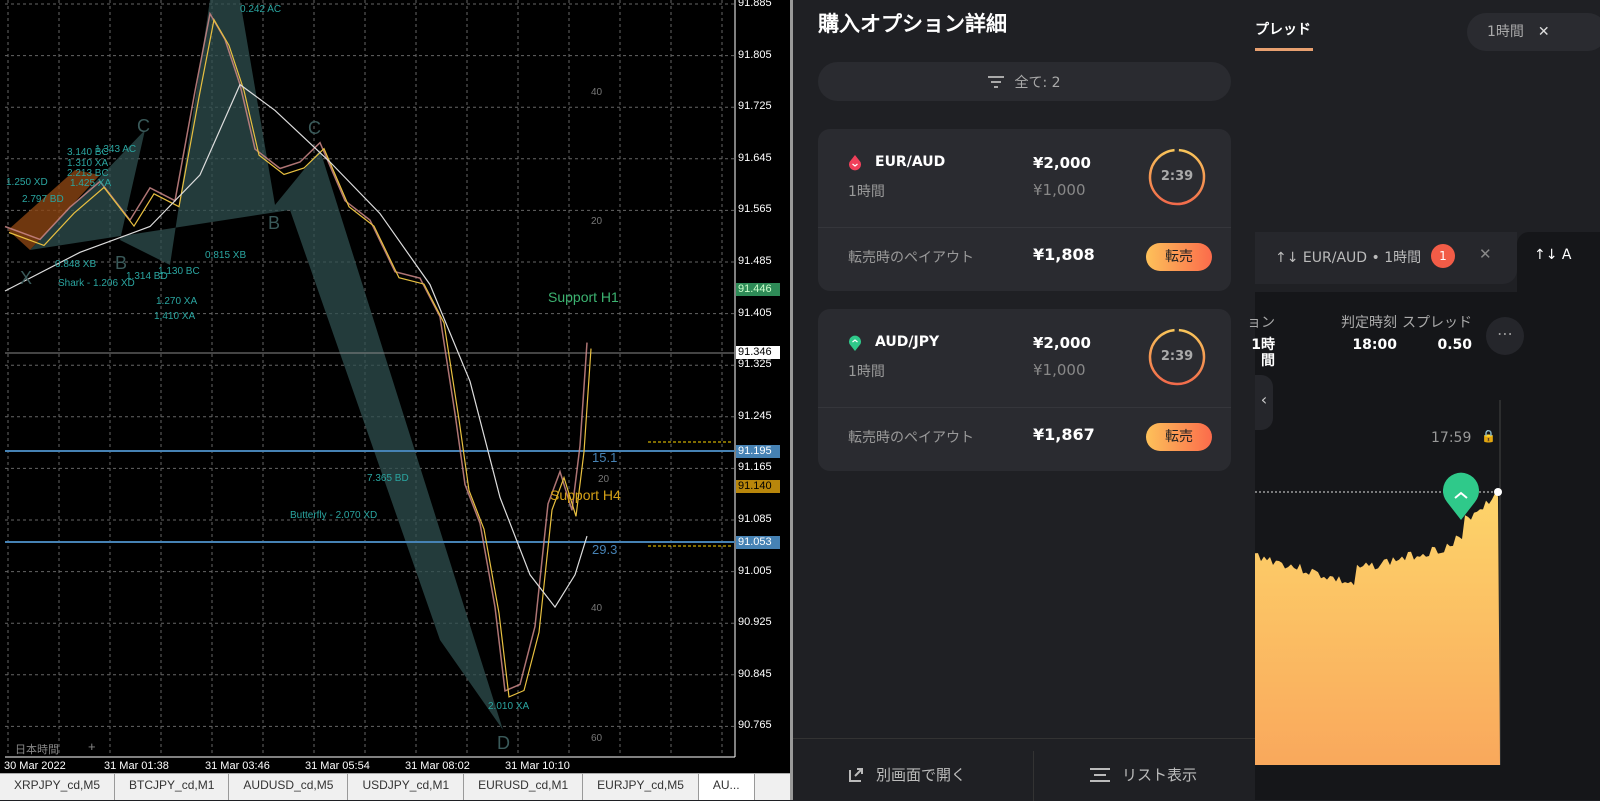 This screenshot has height=801, width=1600. Describe the element at coordinates (1451, 438) in the screenshot. I see `time-label: 17:59` at that location.